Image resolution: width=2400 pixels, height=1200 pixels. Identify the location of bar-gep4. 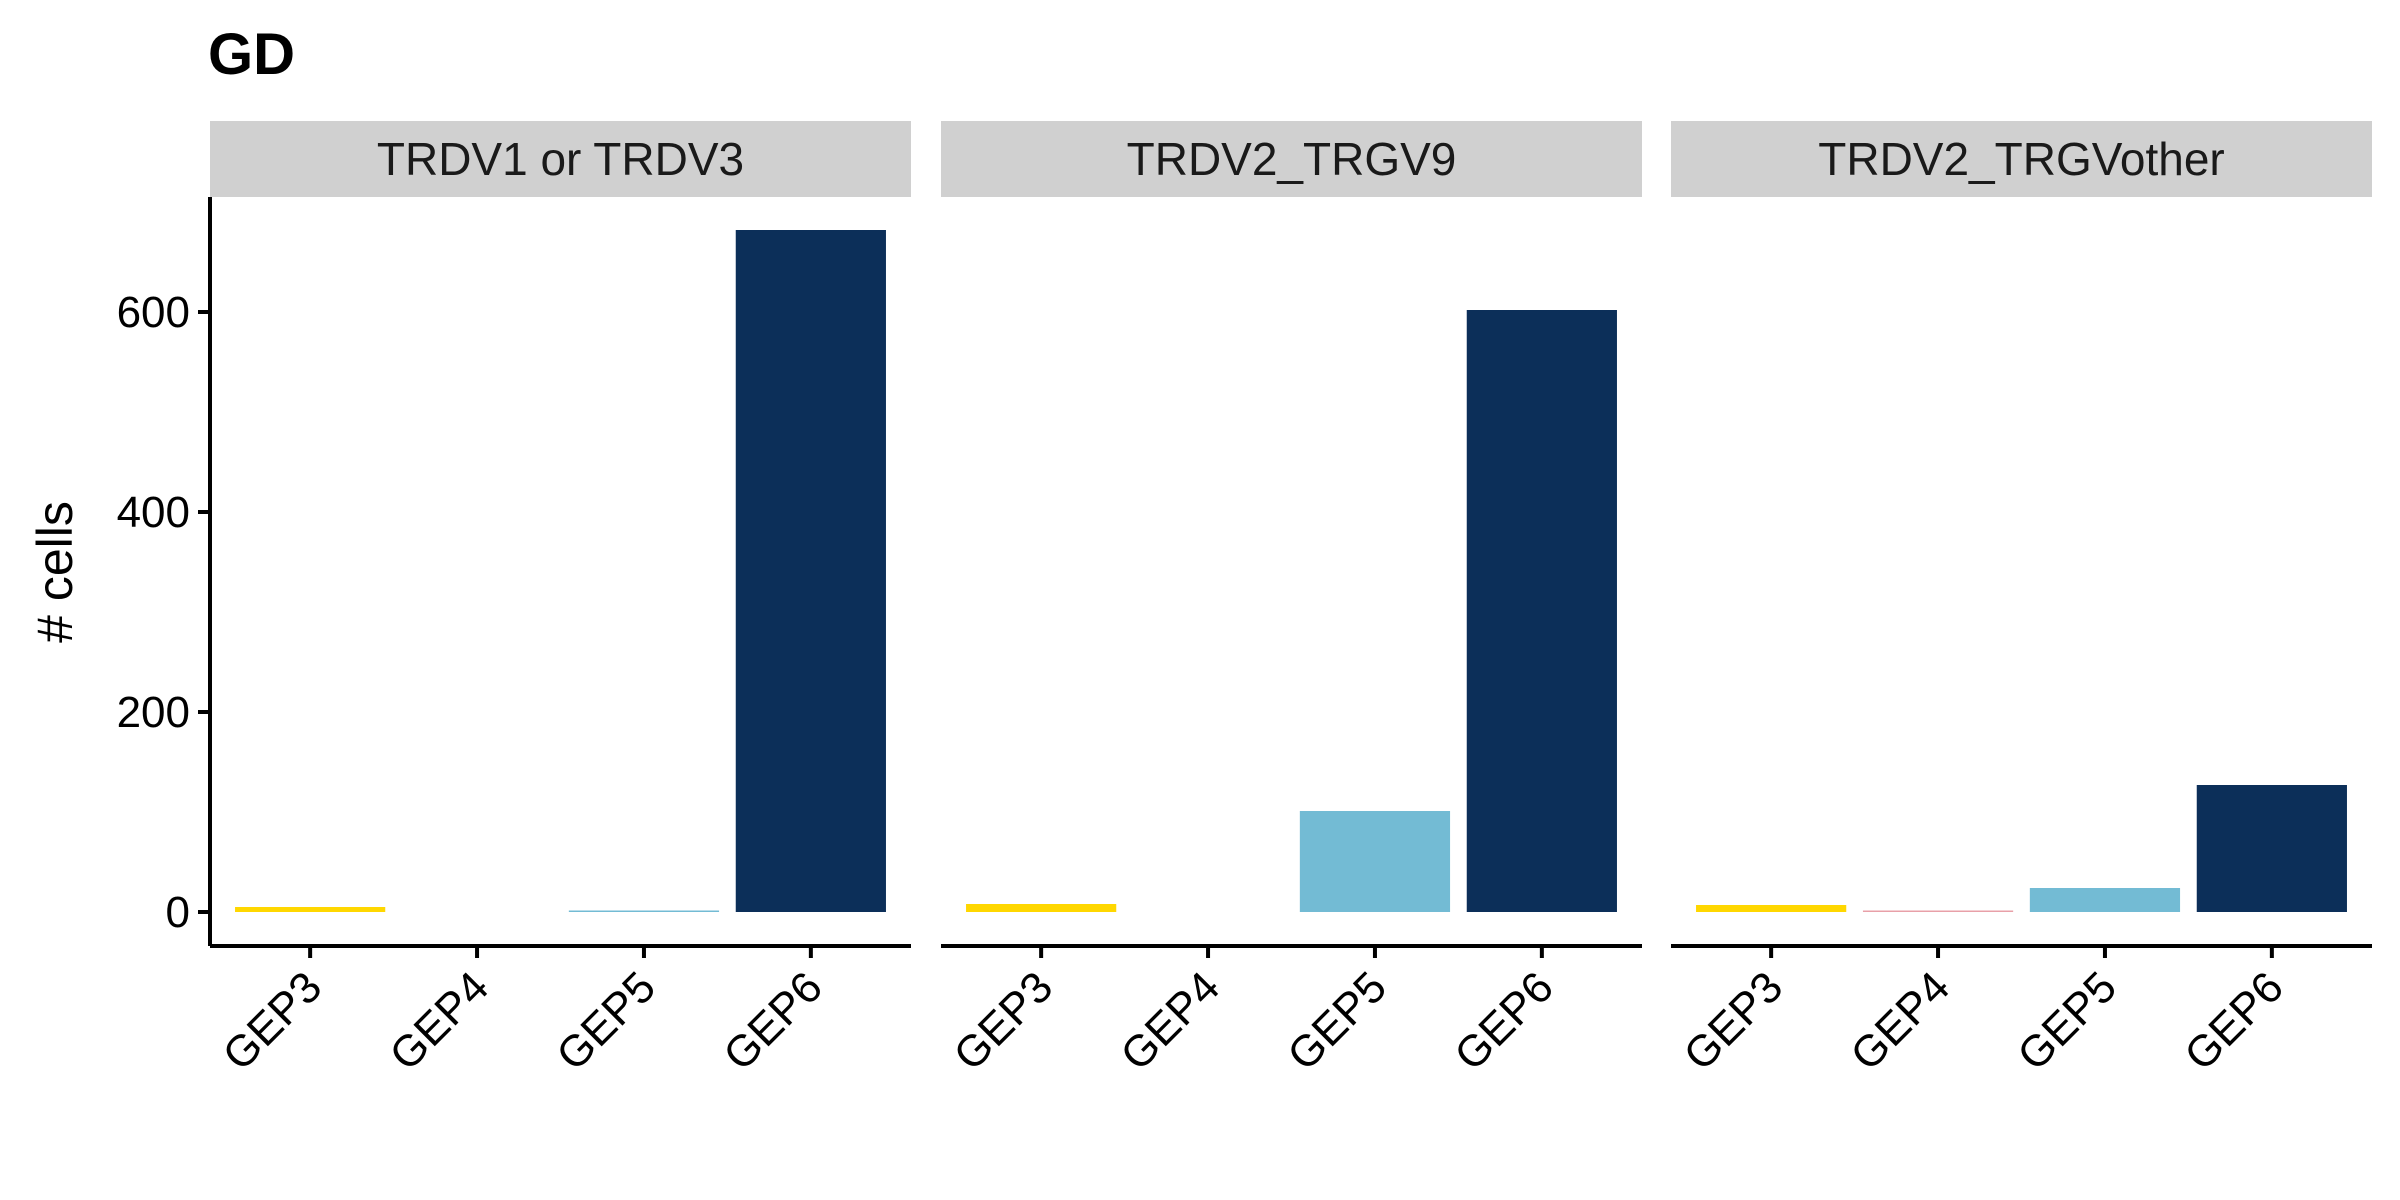
(1938, 911).